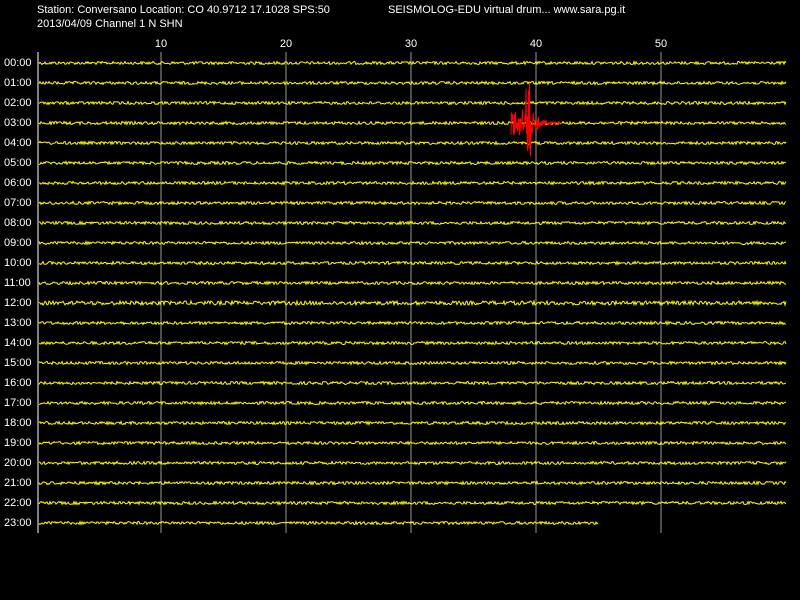 Image resolution: width=800 pixels, height=600 pixels. I want to click on hour-label: 20:00, so click(18, 463).